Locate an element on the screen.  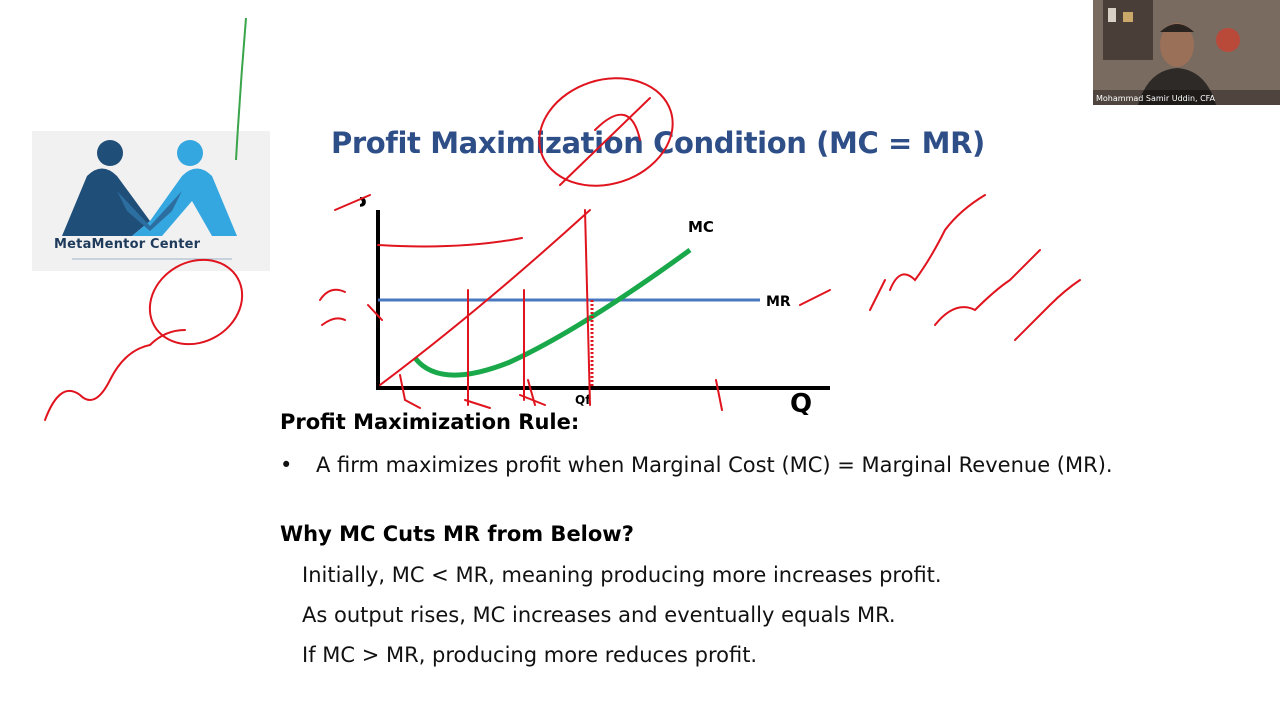
mc-mr-chart: P Q MR MC Qf is located at coordinates (595, 304).